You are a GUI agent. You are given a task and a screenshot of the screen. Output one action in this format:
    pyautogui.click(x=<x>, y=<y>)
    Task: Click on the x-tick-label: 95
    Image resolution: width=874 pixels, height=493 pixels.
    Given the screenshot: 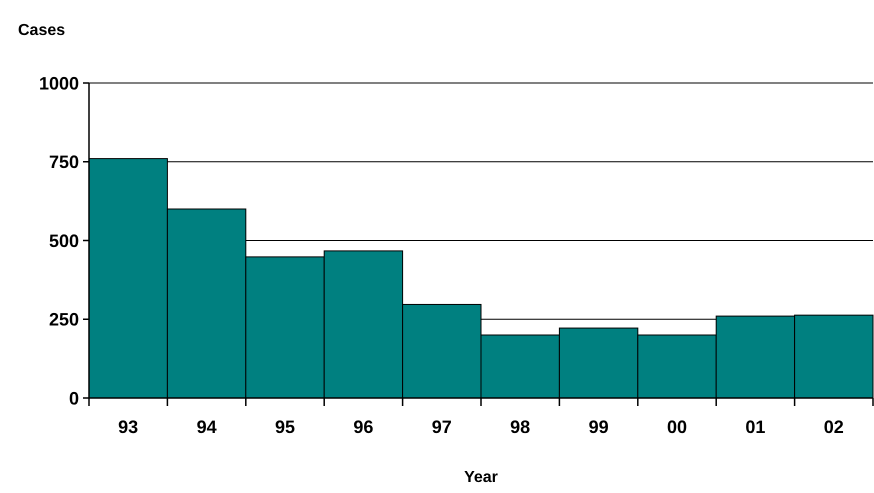 What is the action you would take?
    pyautogui.click(x=285, y=427)
    